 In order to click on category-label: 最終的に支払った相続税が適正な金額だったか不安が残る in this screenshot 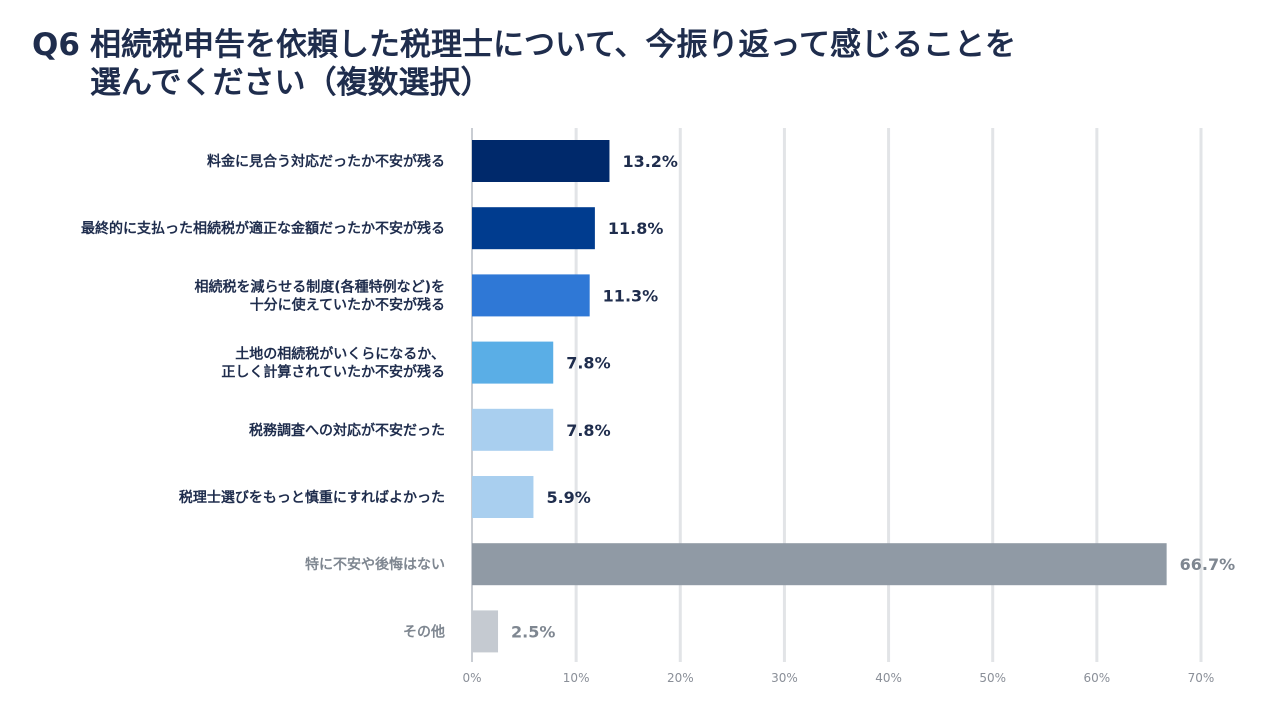, I will do `click(263, 228)`.